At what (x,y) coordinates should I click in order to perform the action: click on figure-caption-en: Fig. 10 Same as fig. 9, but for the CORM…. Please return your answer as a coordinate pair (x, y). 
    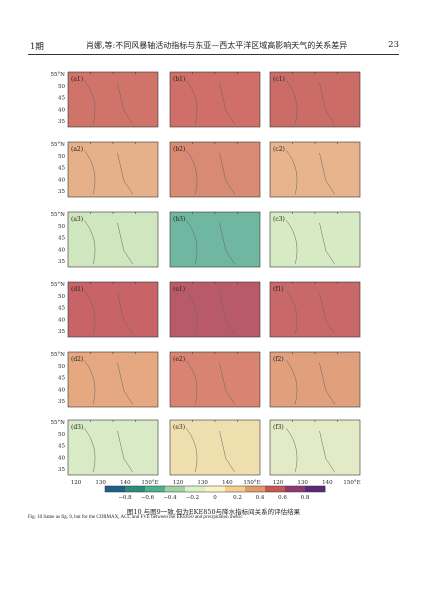
    Looking at the image, I should click on (135, 517).